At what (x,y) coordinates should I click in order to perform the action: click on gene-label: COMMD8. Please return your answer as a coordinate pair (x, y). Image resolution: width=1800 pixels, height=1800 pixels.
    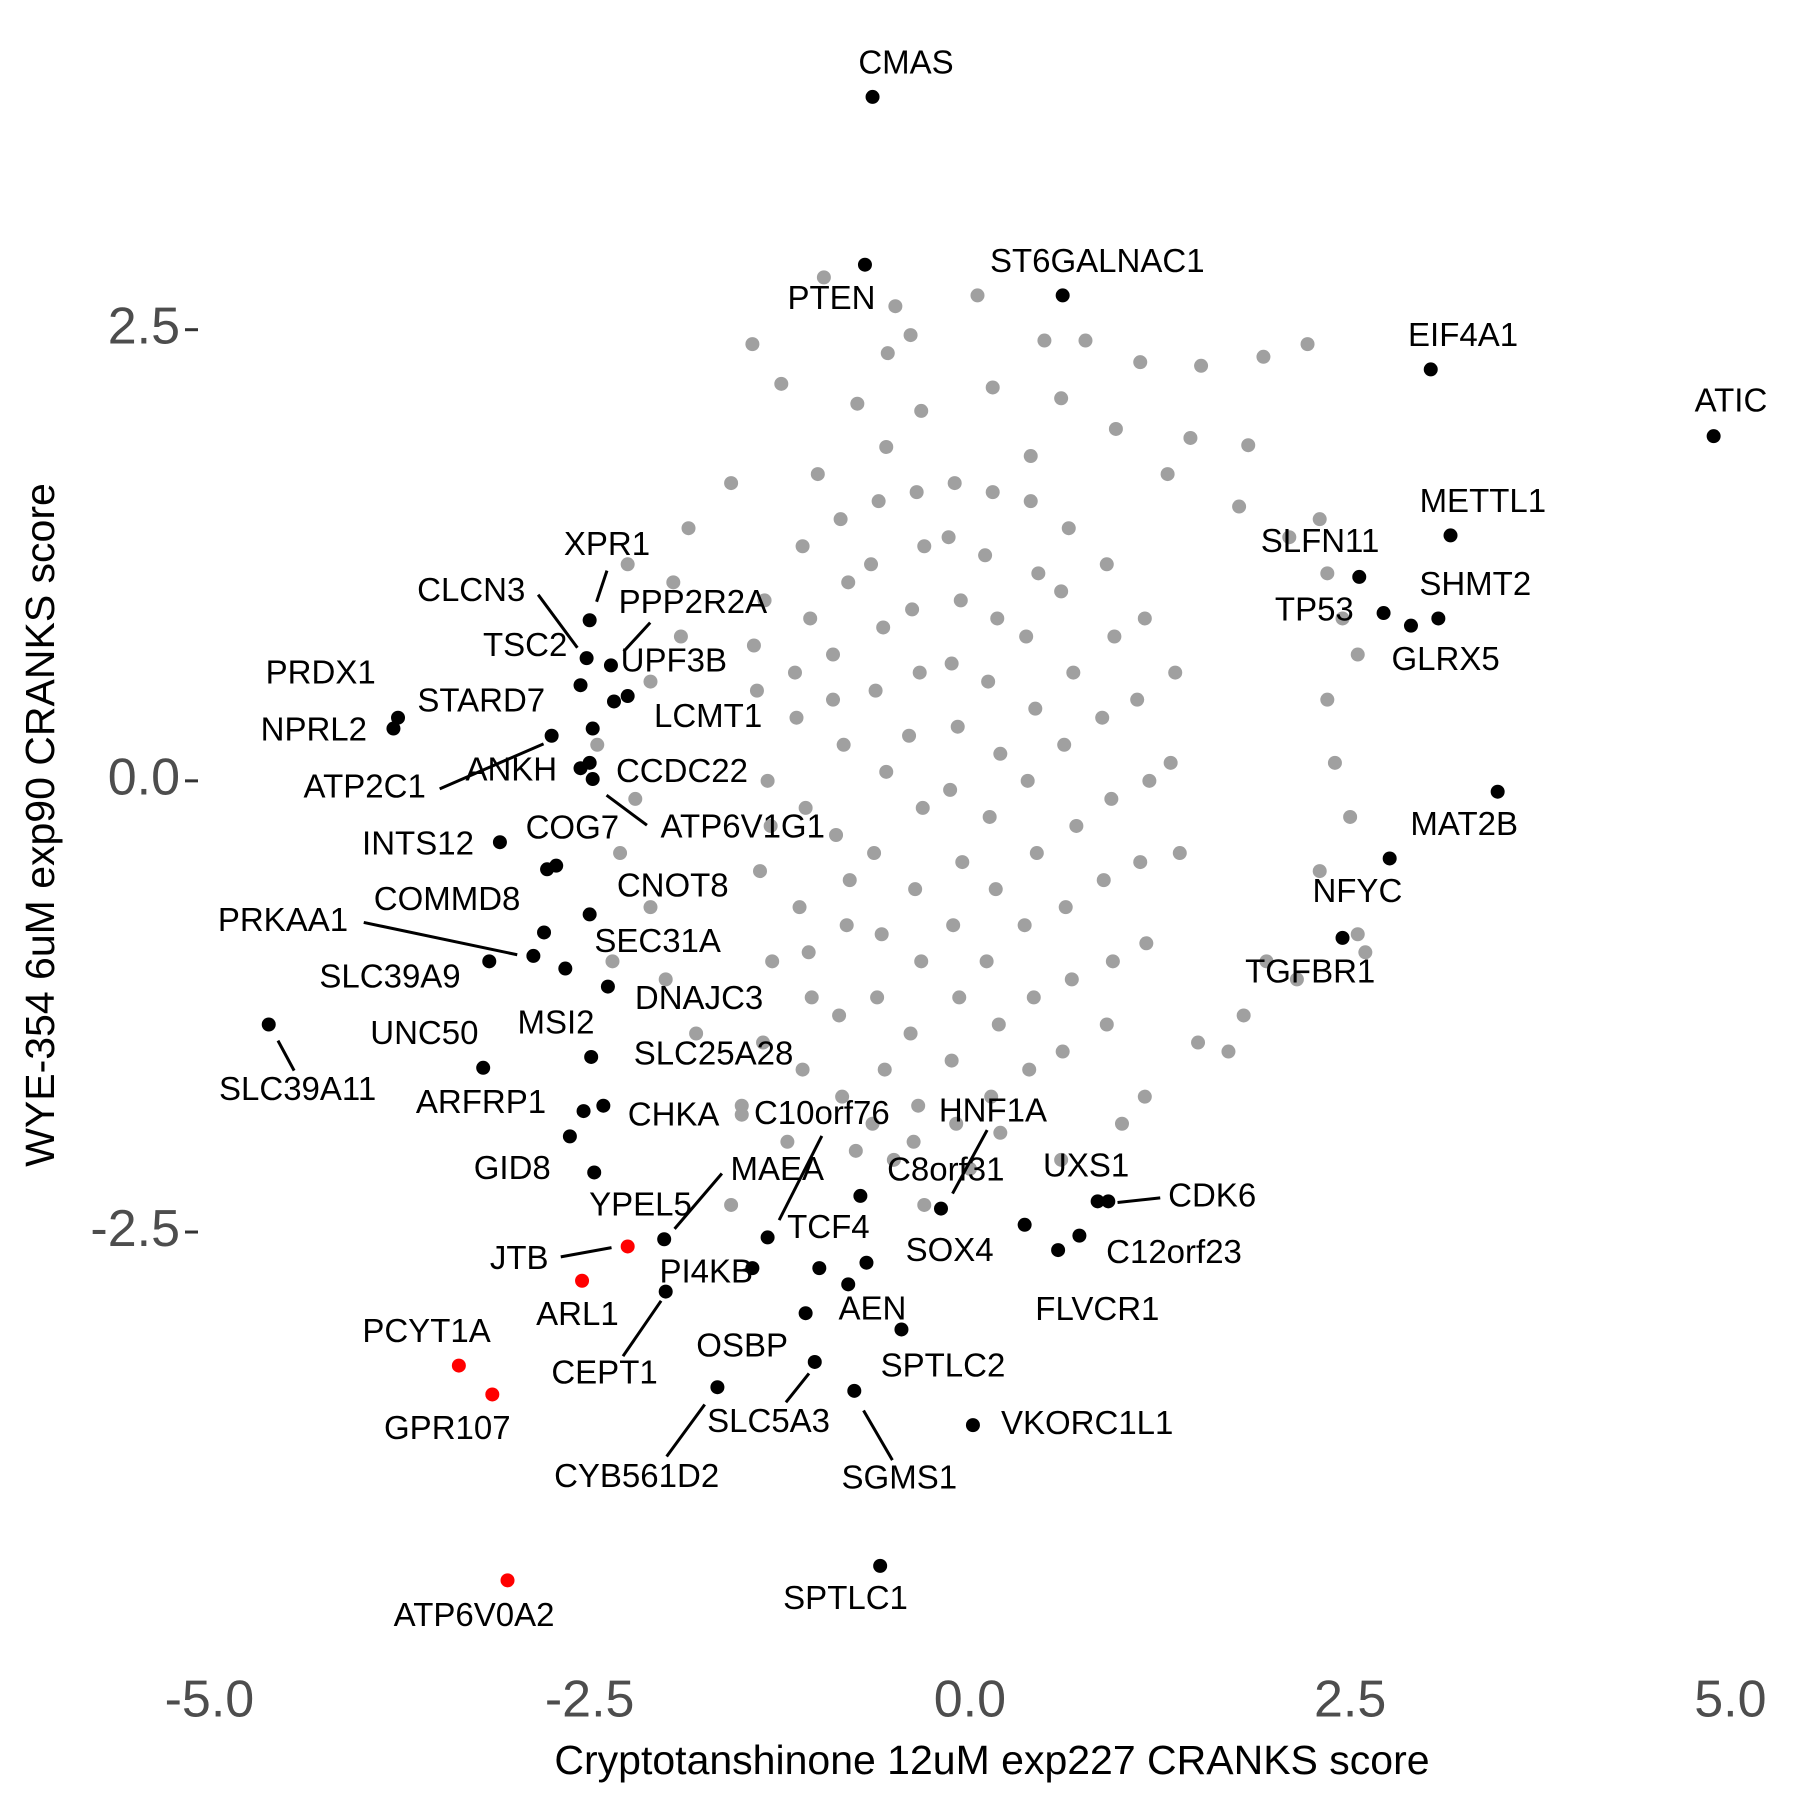
    Looking at the image, I should click on (447, 898).